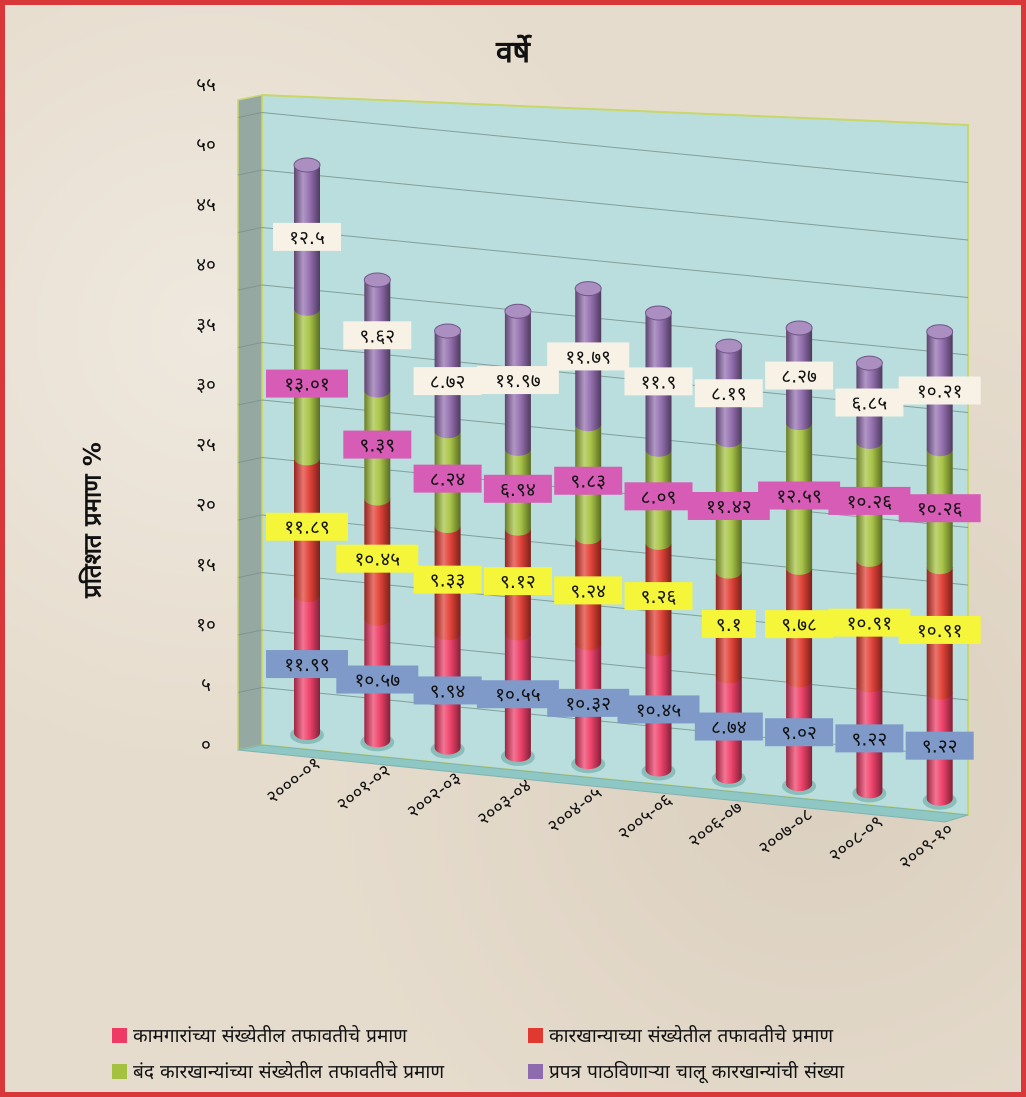 The image size is (1026, 1097). I want to click on data-label-text: १०.३२, so click(588, 704).